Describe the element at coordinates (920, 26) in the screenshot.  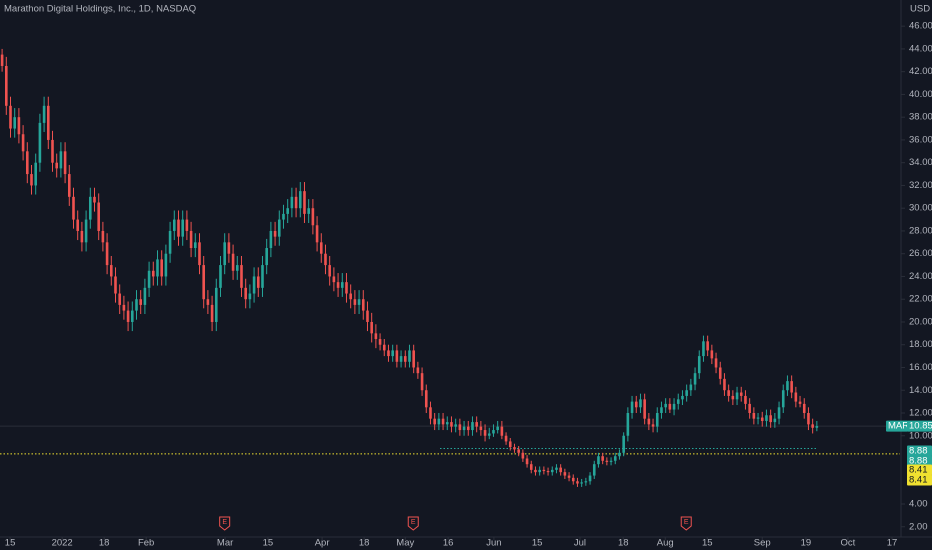
I see `y-tick-label: 46.00` at that location.